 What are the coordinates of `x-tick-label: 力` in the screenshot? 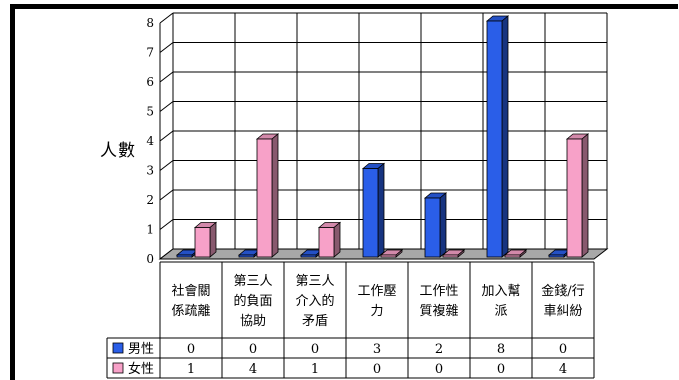 It's located at (376, 311).